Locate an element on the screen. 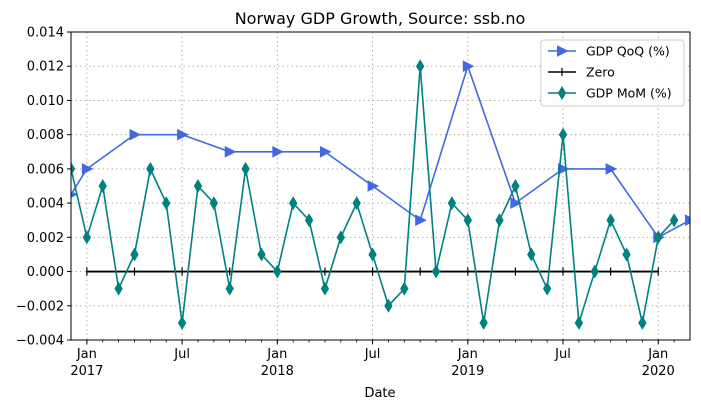  y-tick-label: 0.014 is located at coordinates (45, 33).